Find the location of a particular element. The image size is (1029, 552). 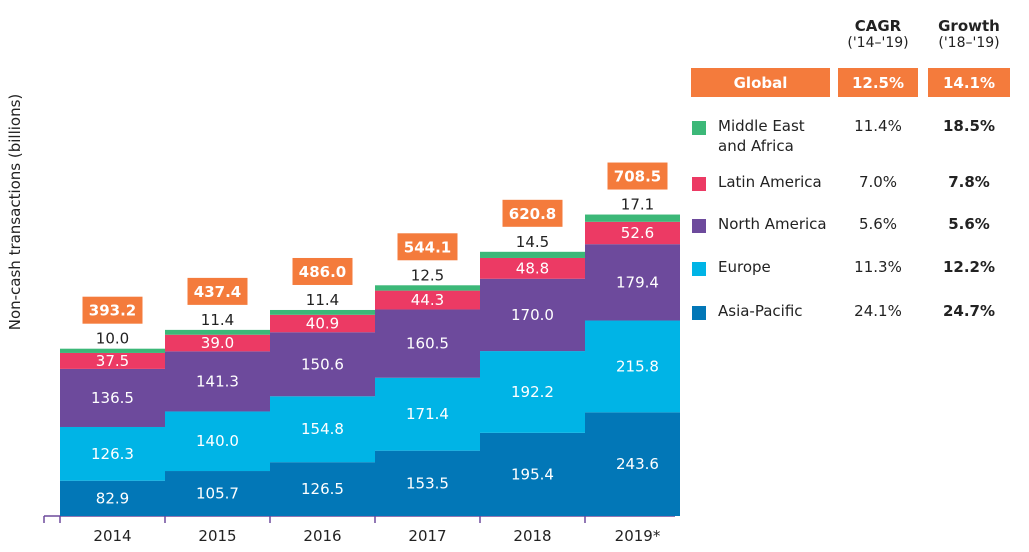

legend-label-line: and Africa is located at coordinates (756, 146).